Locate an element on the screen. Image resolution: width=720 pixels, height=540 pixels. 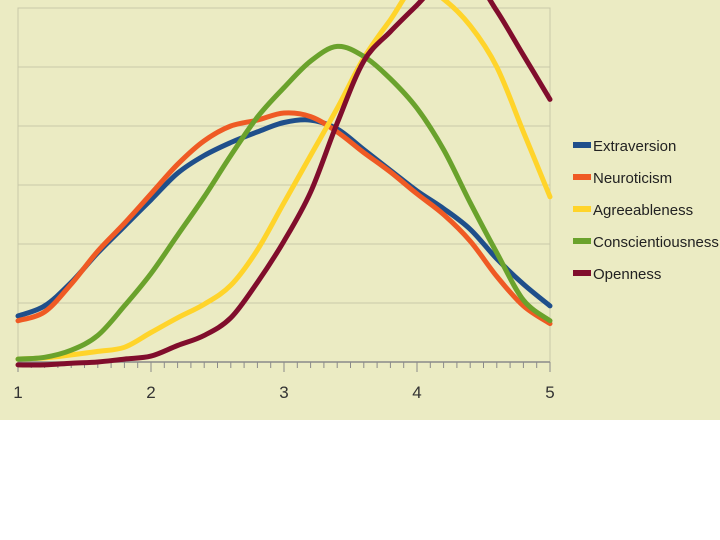
x-tick-label: 3 is located at coordinates (283, 392).